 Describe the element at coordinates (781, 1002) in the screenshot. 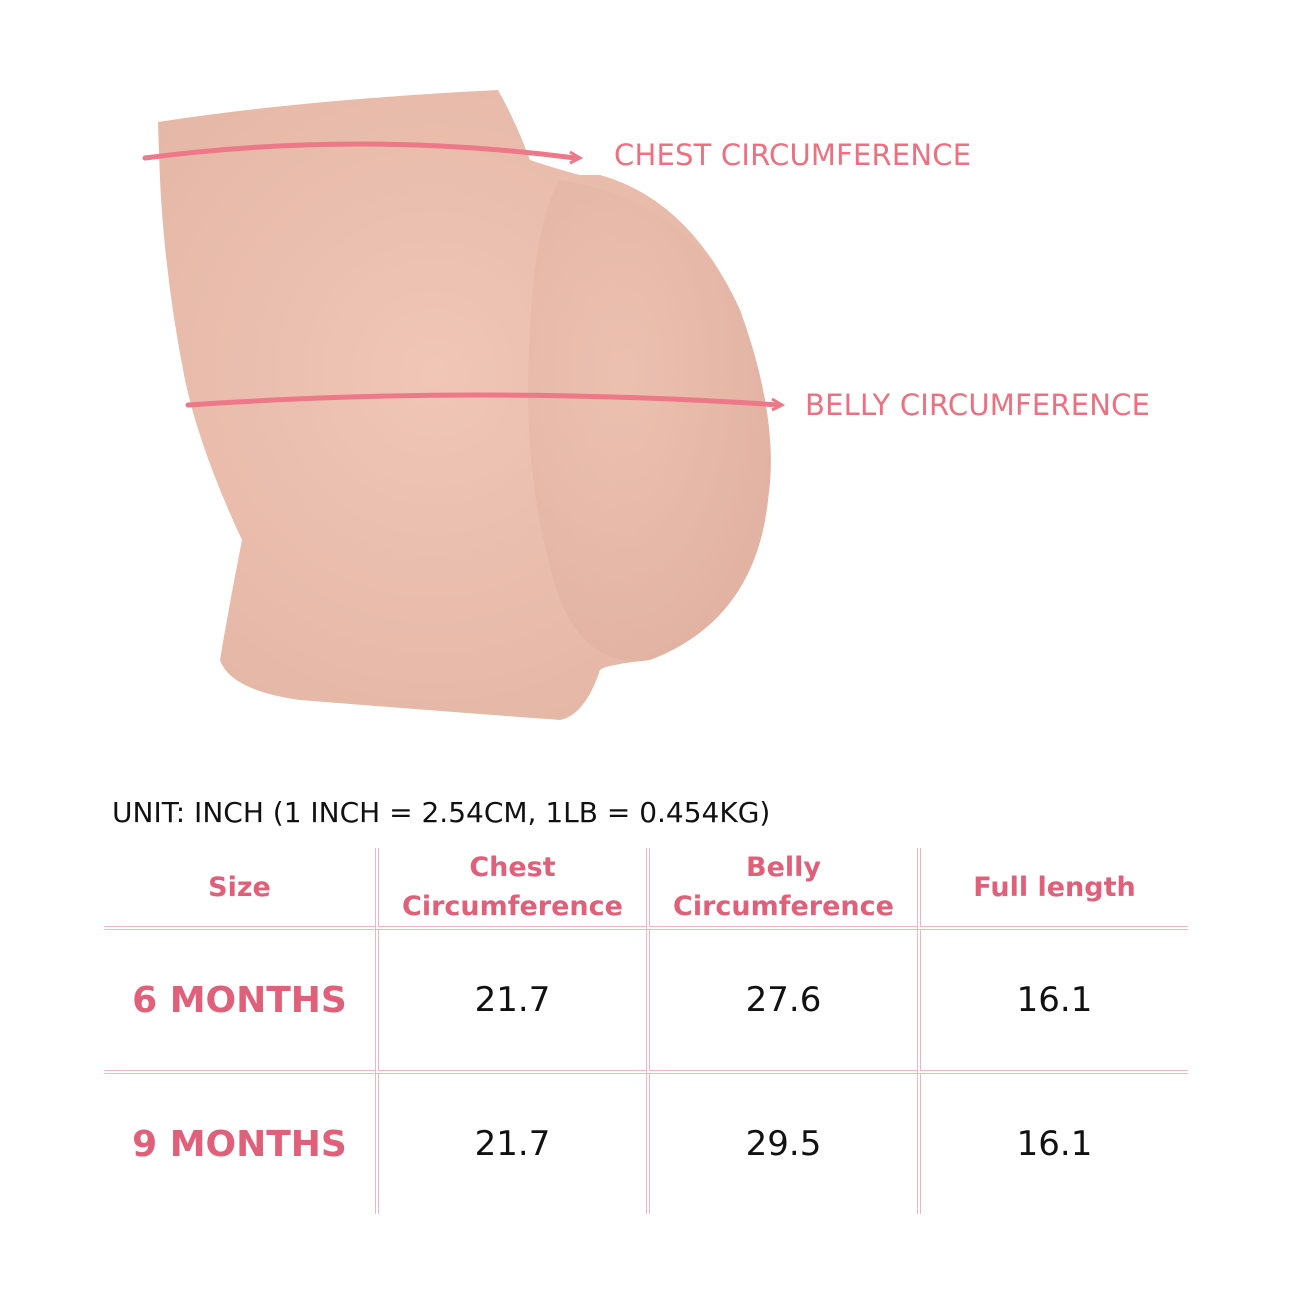

I see `belly-cell: 27.6` at that location.